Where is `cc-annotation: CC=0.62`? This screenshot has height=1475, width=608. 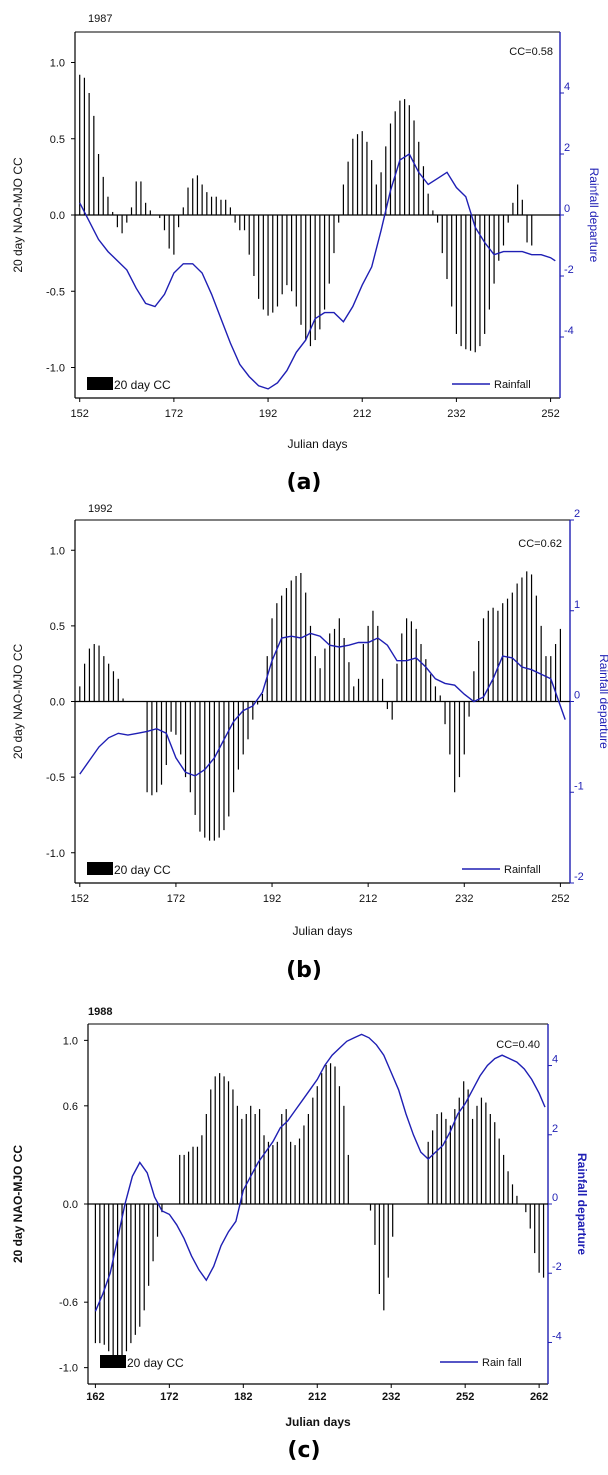
cc-annotation: CC=0.62 is located at coordinates (540, 544).